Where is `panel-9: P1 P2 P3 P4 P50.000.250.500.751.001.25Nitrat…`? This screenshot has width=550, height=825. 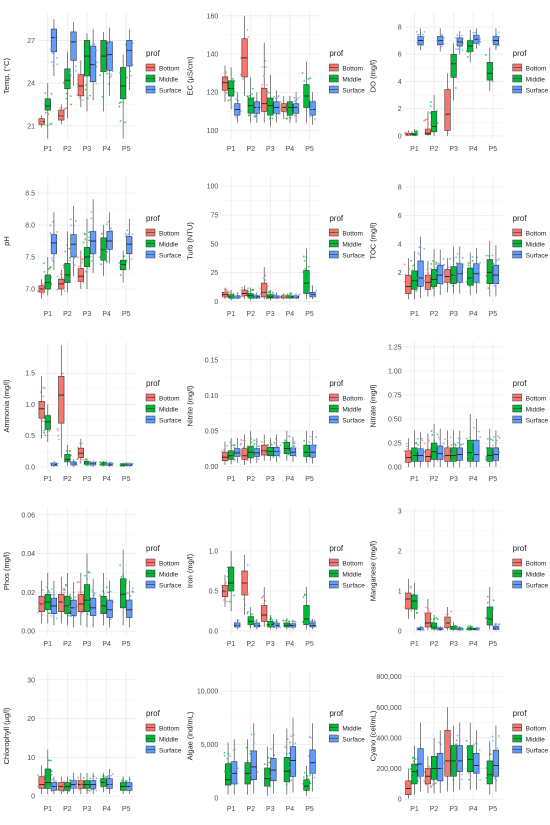
panel-9: P1 P2 P3 P4 P50.000.250.500.751.001.25Nitrat… is located at coordinates (458, 412).